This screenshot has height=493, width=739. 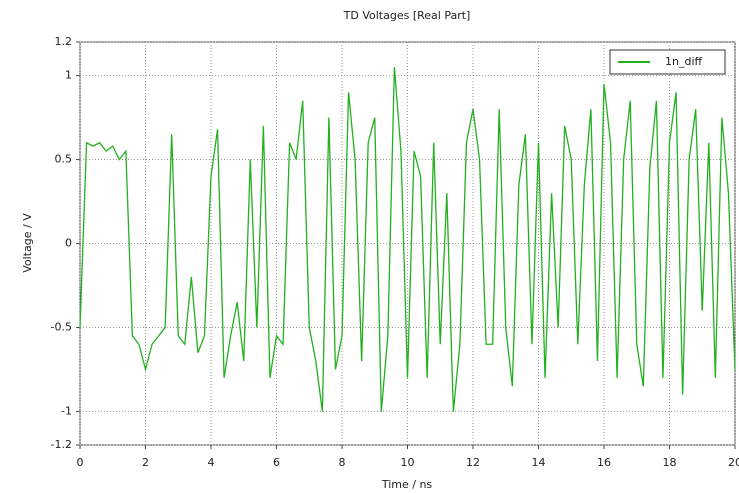 I want to click on y-tick-label: -1.2, so click(x=61, y=444).